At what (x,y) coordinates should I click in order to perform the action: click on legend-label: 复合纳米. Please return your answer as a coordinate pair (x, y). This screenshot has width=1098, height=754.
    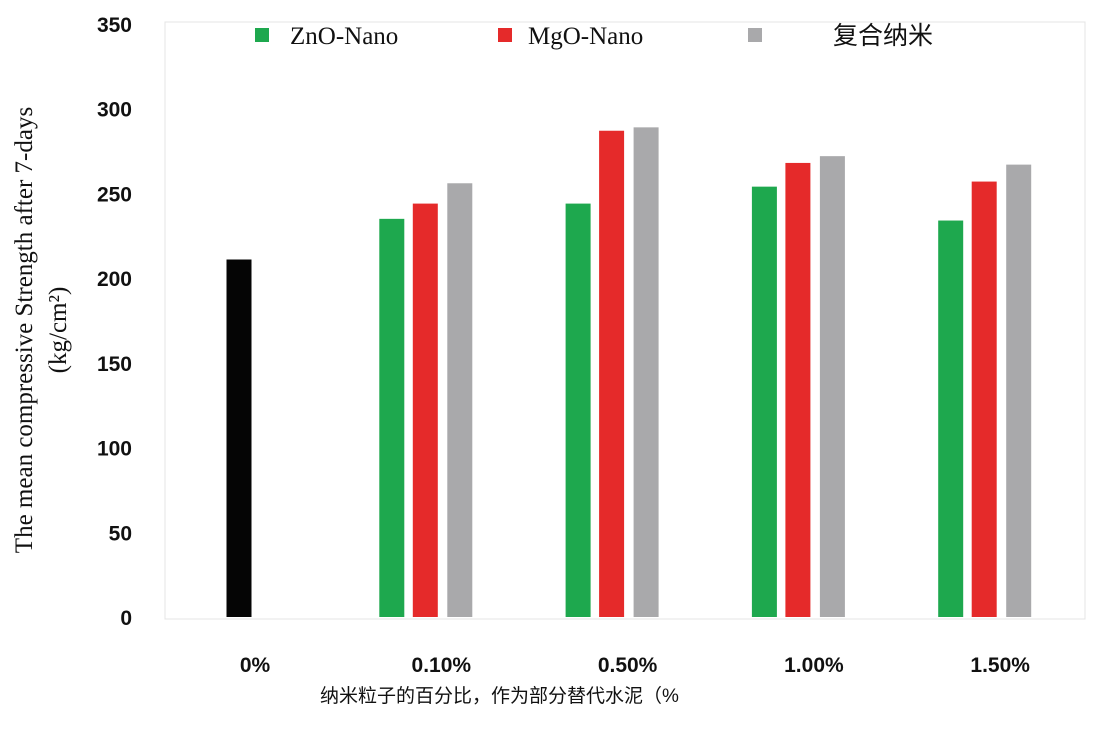
    Looking at the image, I should click on (883, 36).